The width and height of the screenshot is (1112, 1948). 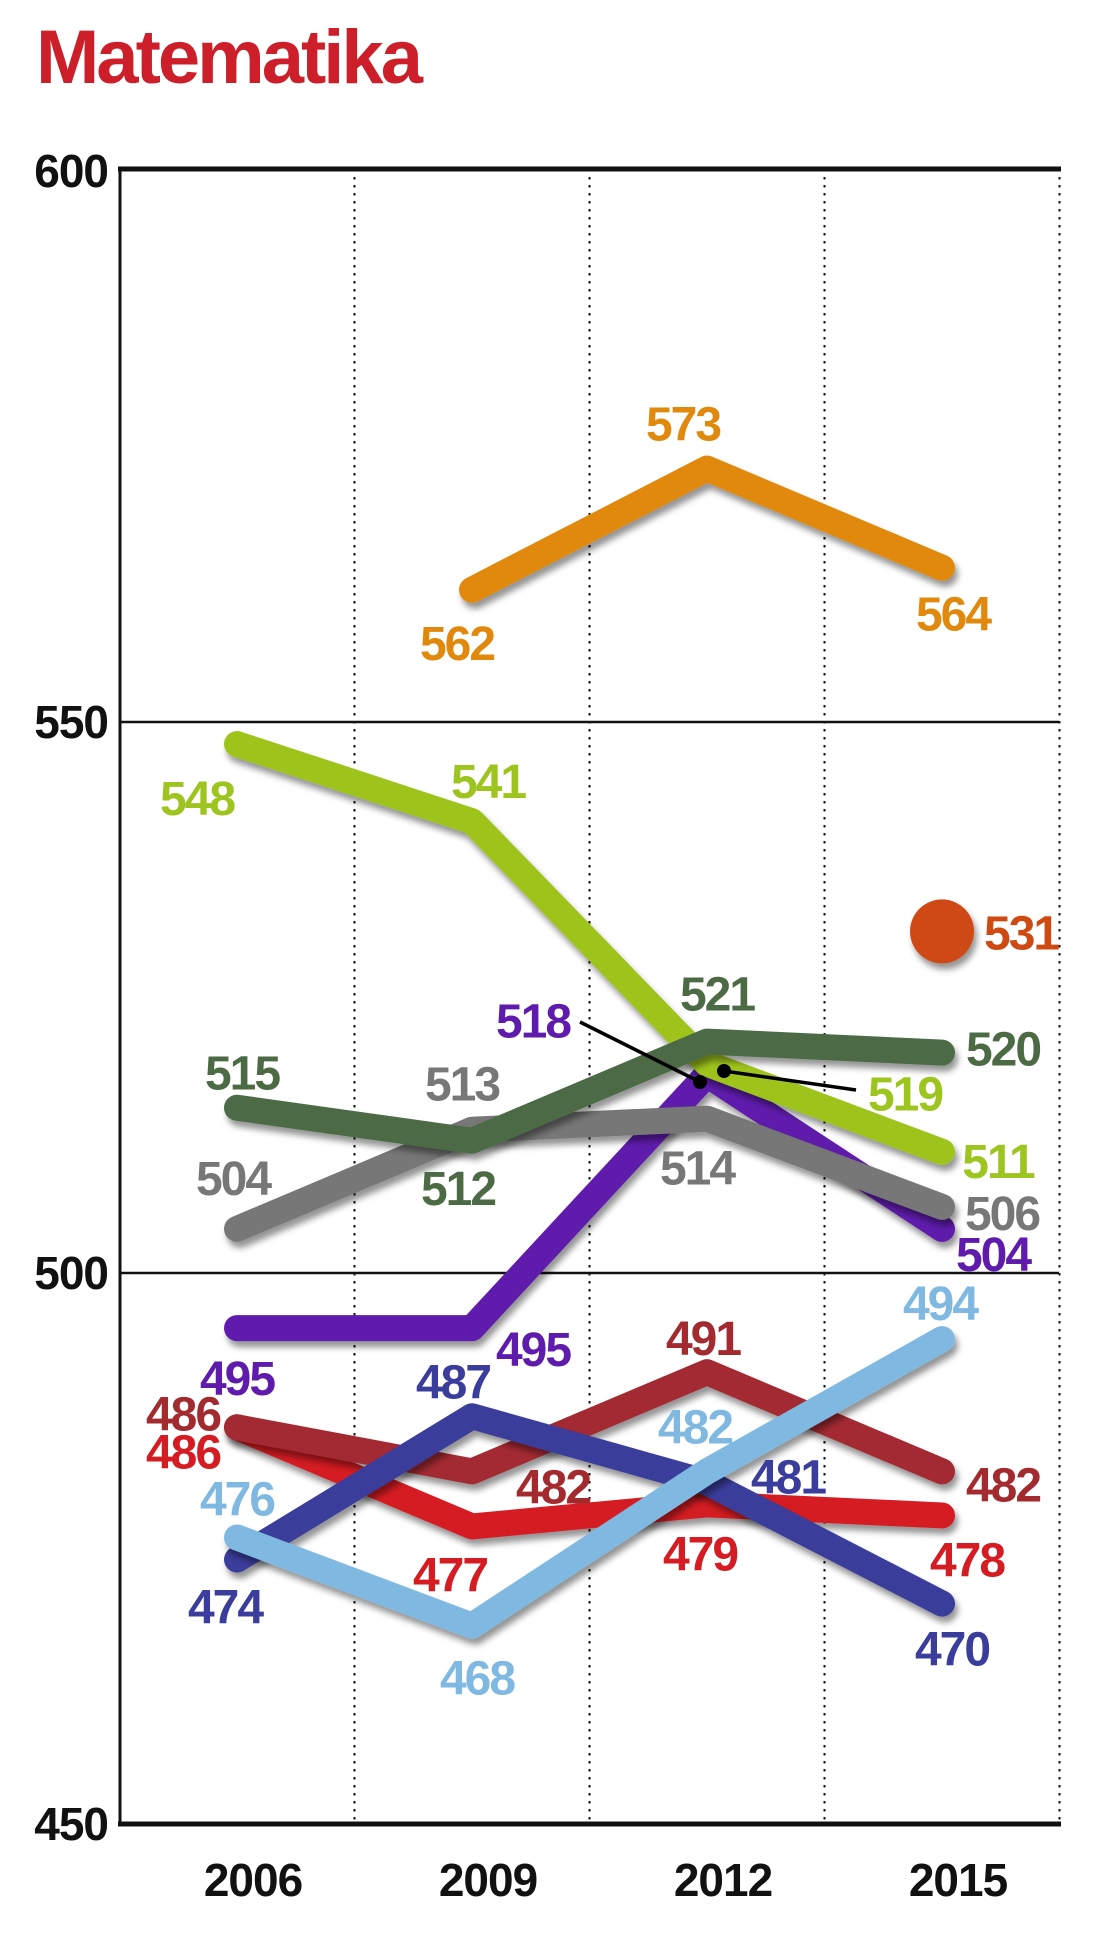 What do you see at coordinates (488, 782) in the screenshot?
I see `value-label-light-green-541: 541` at bounding box center [488, 782].